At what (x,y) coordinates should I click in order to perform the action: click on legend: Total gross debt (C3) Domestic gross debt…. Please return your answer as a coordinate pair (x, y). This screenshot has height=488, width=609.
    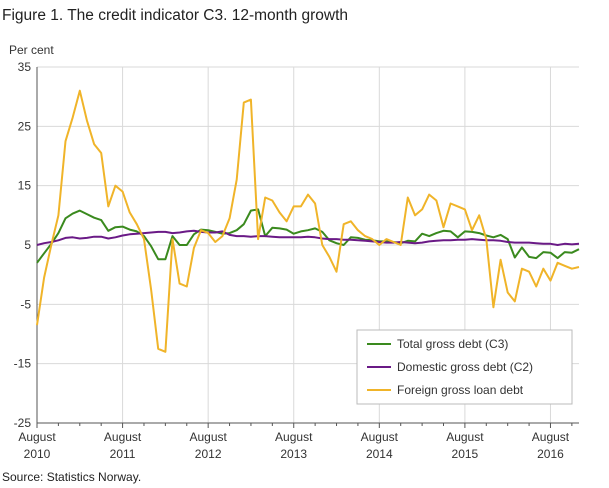
    Looking at the image, I should click on (464, 367).